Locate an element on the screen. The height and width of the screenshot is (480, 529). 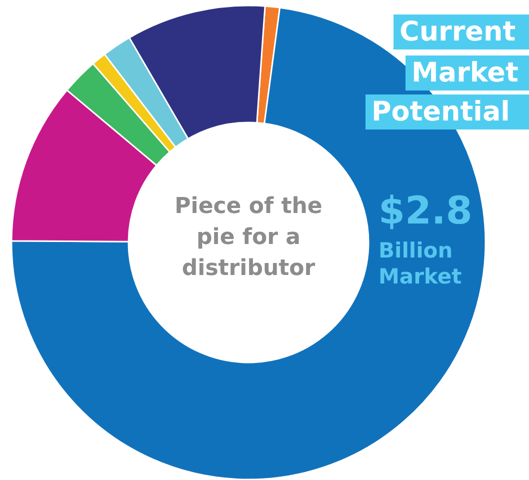
text: Current Market Potential is located at coordinates (445, 72).